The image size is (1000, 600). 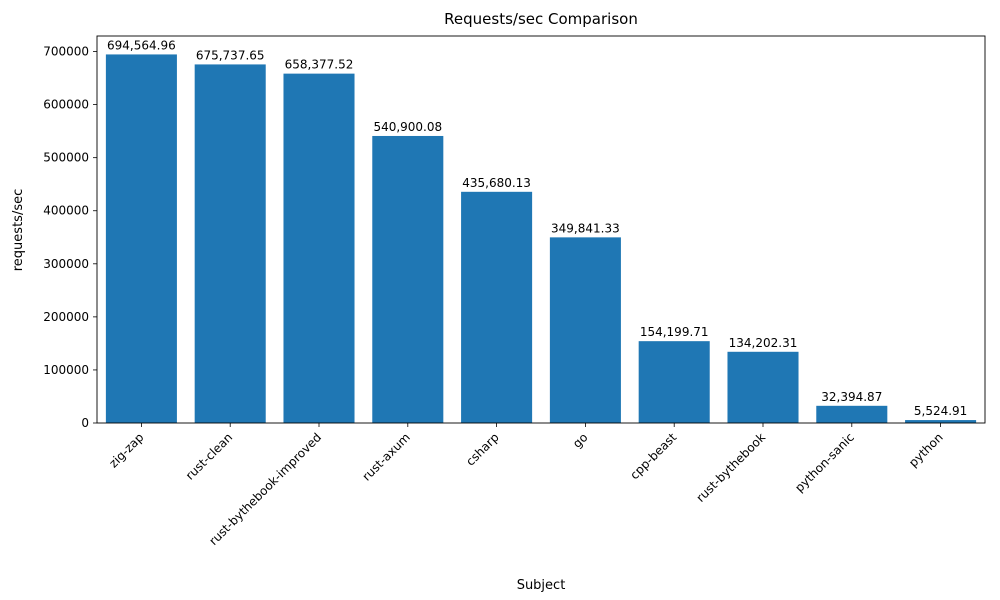 What do you see at coordinates (66, 158) in the screenshot?
I see `y-tick-label: 500000` at bounding box center [66, 158].